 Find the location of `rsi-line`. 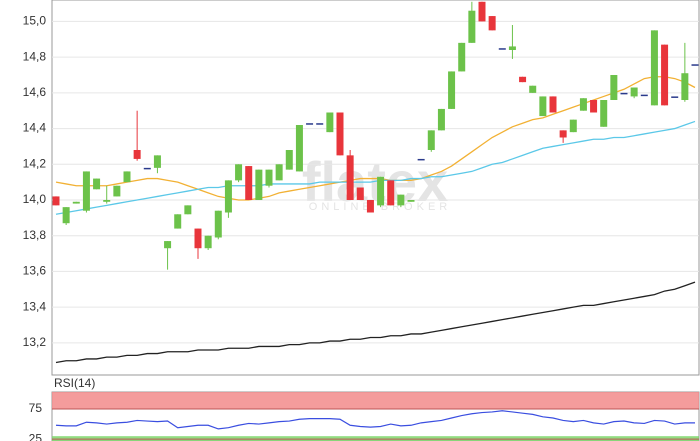

rsi-line is located at coordinates (375, 420).